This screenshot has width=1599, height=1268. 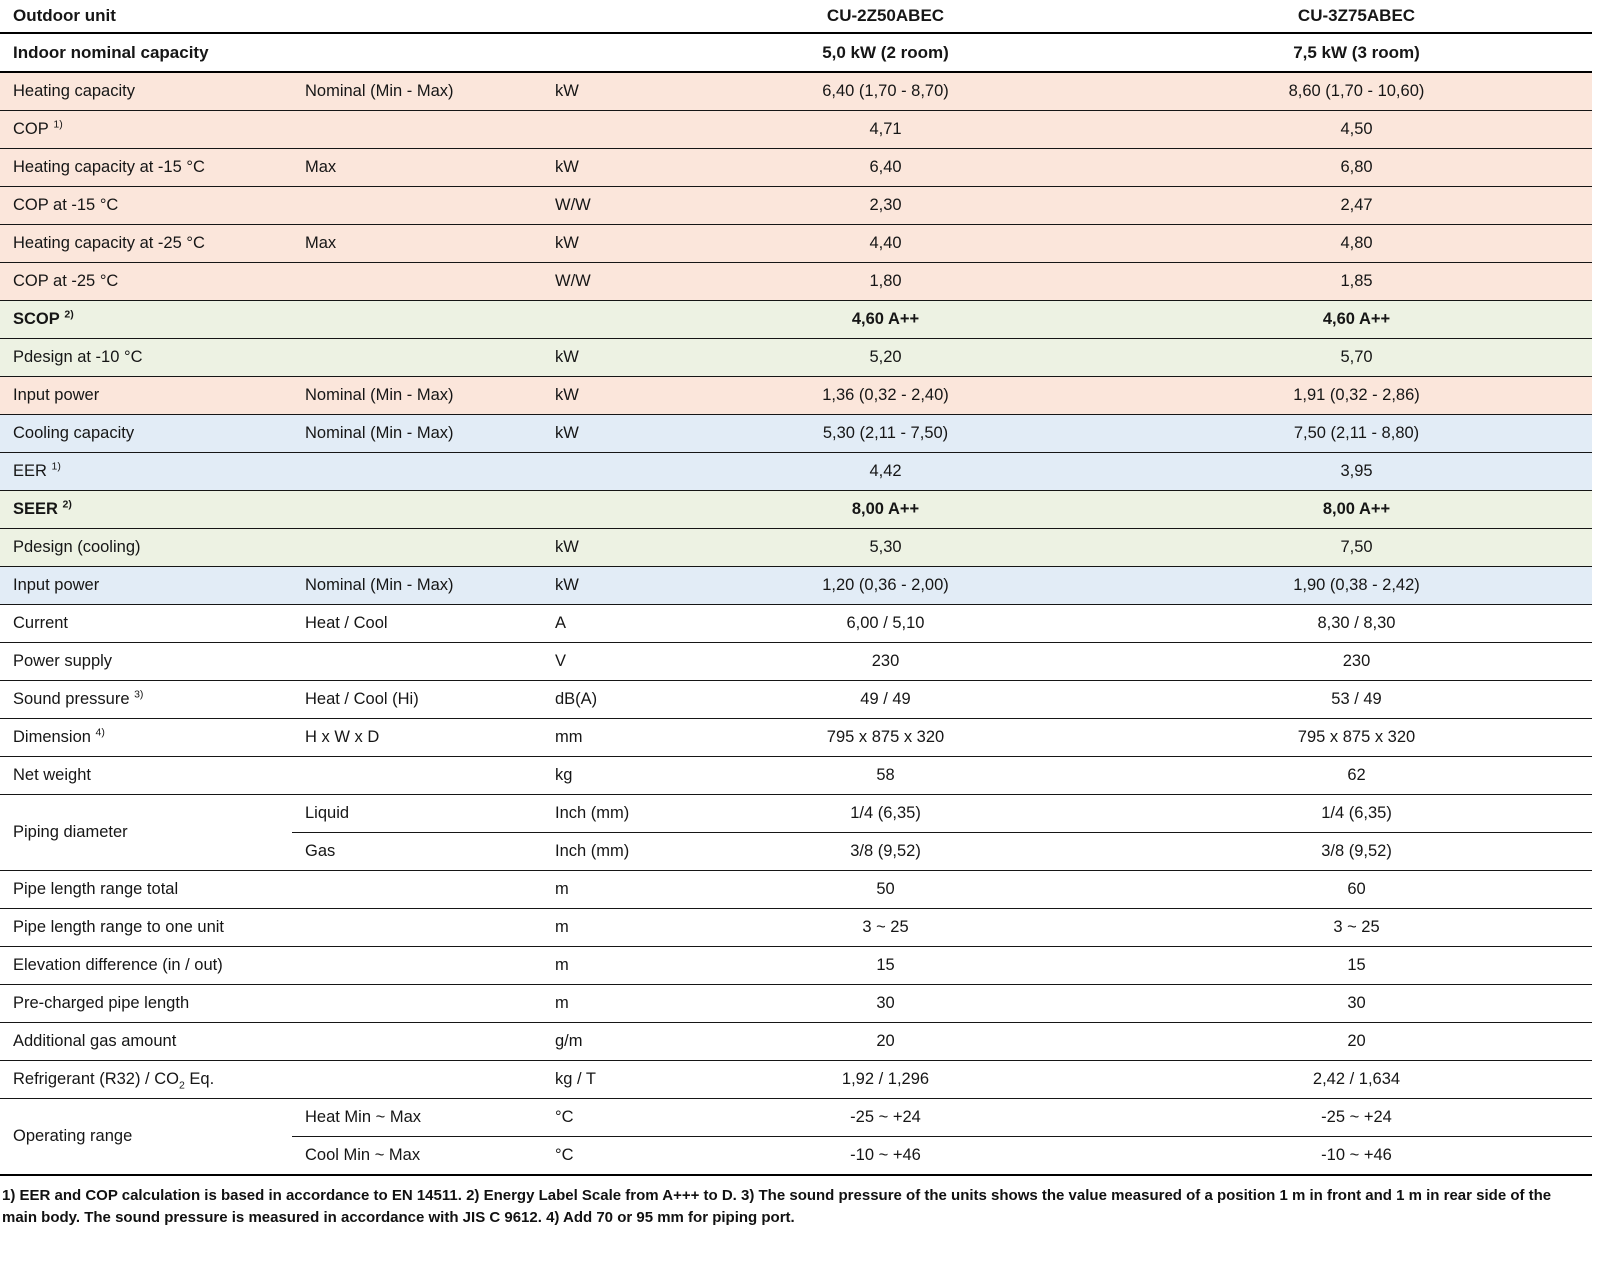 I want to click on row-label: Elevation difference (in / out), so click(x=118, y=965).